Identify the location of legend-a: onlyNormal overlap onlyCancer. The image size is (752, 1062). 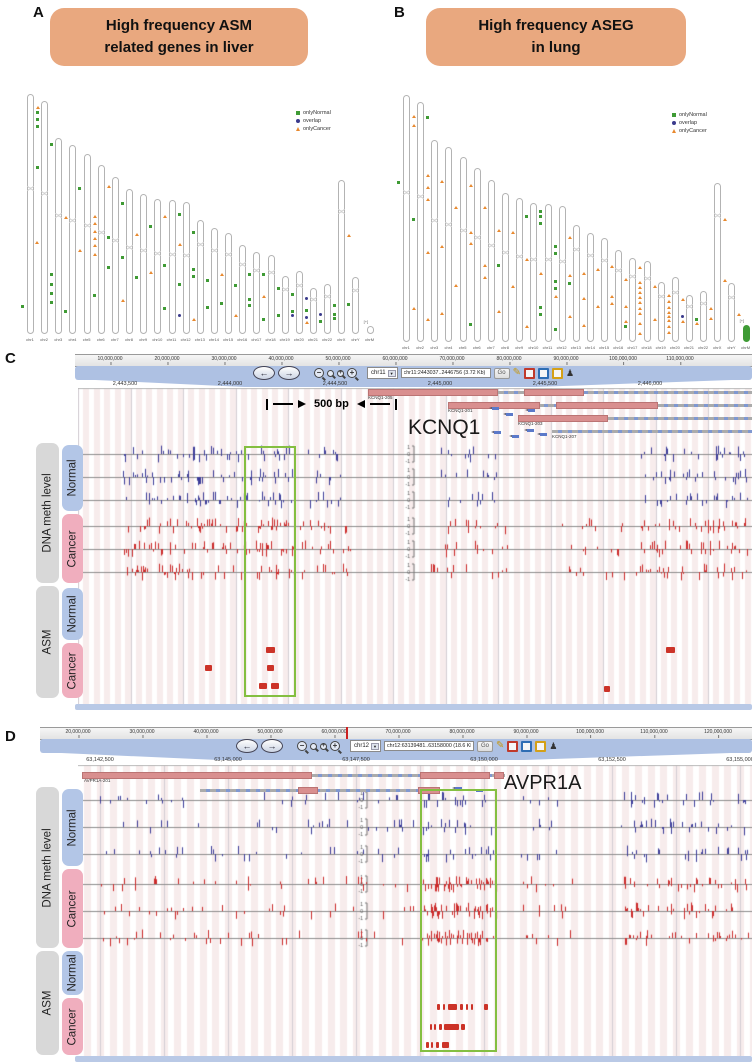
(313, 121).